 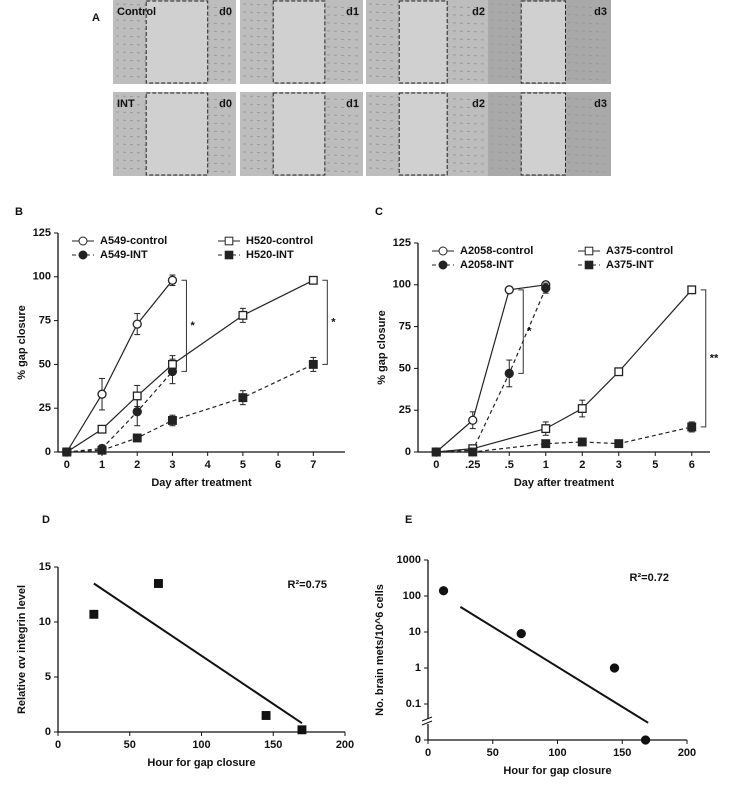 What do you see at coordinates (172, 465) in the screenshot?
I see `x-tick-label: 3` at bounding box center [172, 465].